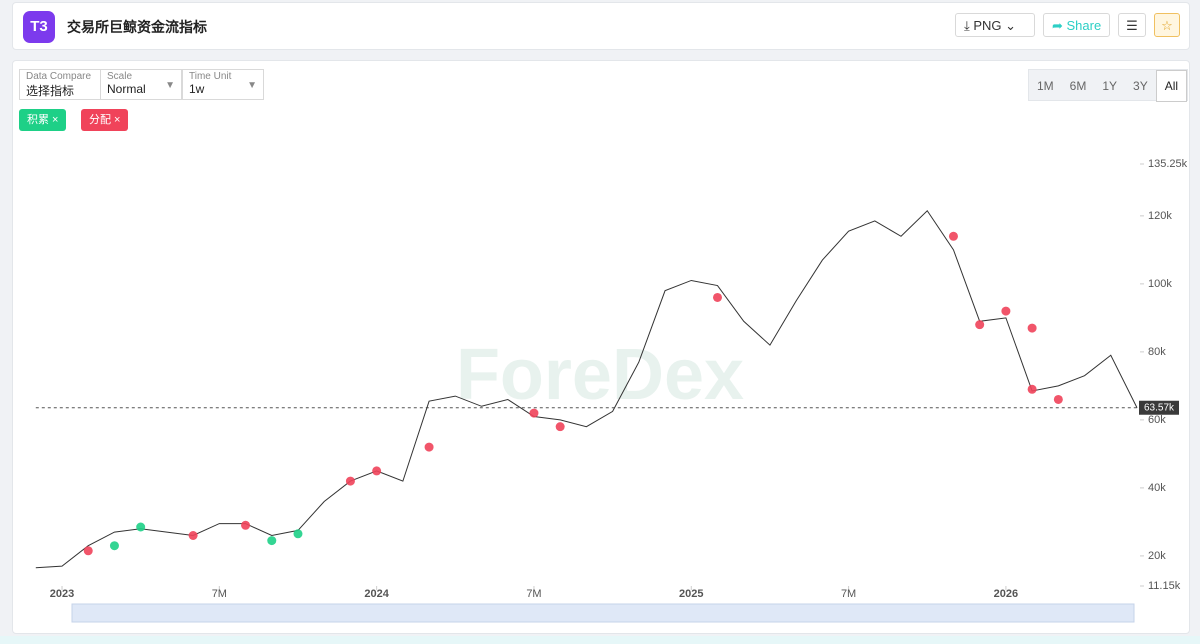 The width and height of the screenshot is (1200, 644). I want to click on y-tick-label: 20k, so click(1157, 556).